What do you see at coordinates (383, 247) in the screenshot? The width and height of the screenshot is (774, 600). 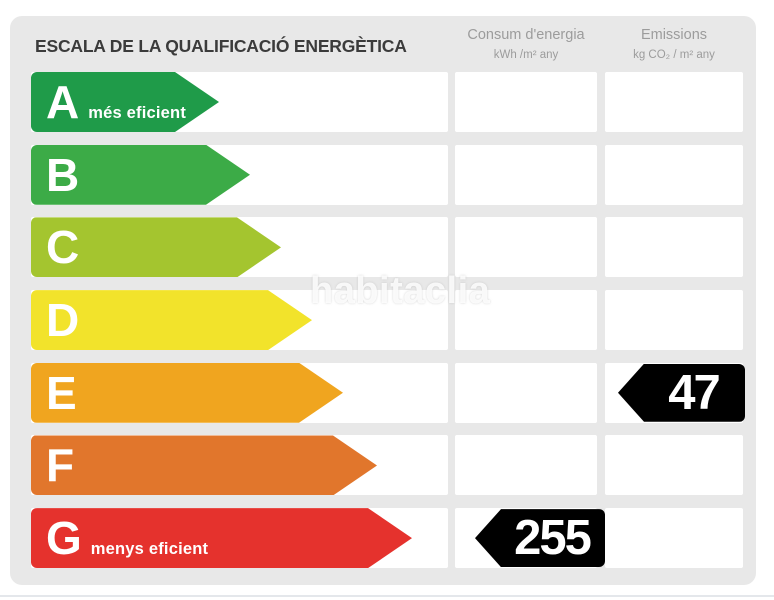 I see `rating-row-c: C` at bounding box center [383, 247].